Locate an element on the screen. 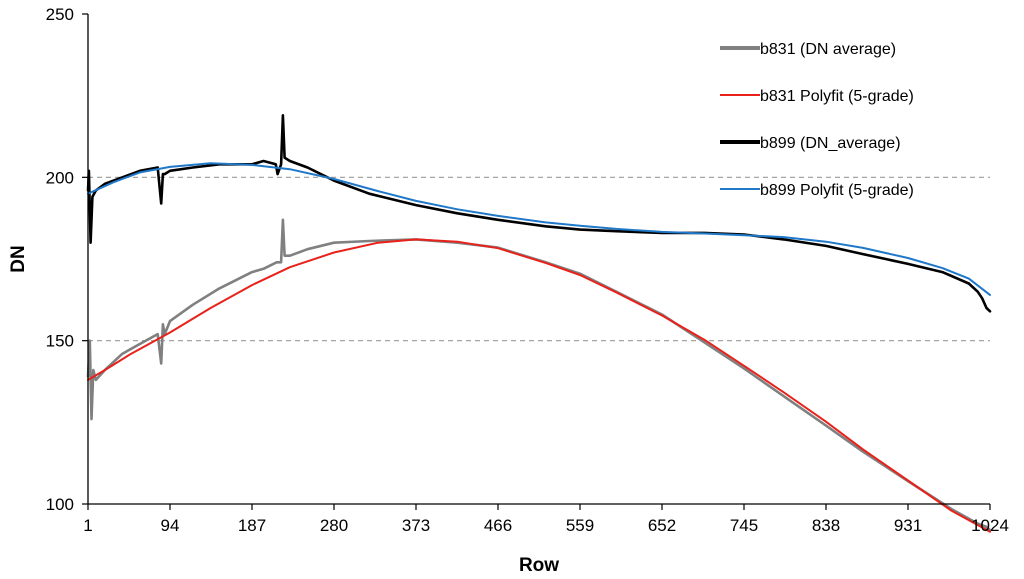 The height and width of the screenshot is (579, 1024). x-tick-label: 931 is located at coordinates (908, 525).